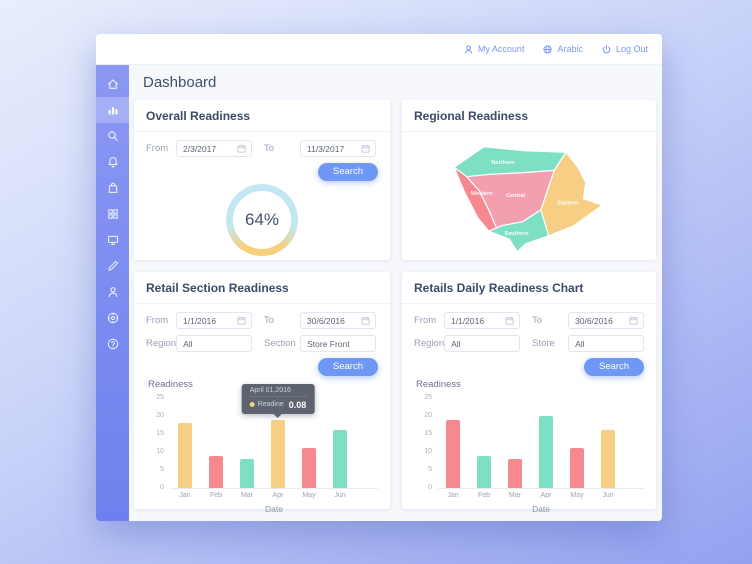 Image resolution: width=752 pixels, height=564 pixels. I want to click on from-date-input: 2/3/2017, so click(214, 148).